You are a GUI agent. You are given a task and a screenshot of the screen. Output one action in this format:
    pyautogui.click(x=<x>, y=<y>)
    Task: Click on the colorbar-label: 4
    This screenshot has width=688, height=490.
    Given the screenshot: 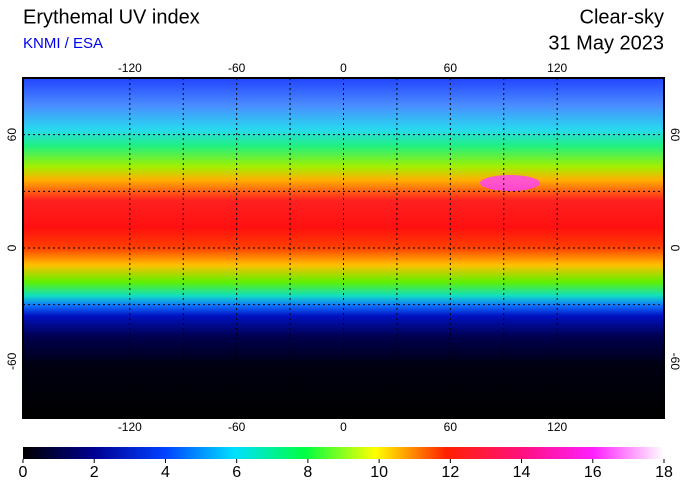 What is the action you would take?
    pyautogui.click(x=165, y=472)
    